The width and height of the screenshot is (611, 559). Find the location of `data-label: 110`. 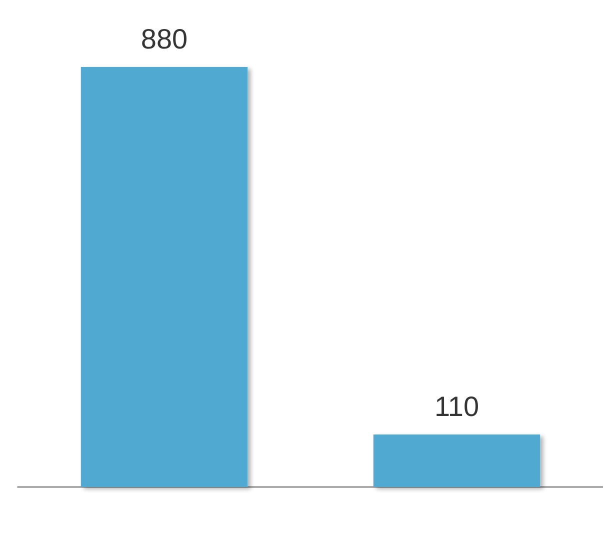

data-label: 110 is located at coordinates (457, 406).